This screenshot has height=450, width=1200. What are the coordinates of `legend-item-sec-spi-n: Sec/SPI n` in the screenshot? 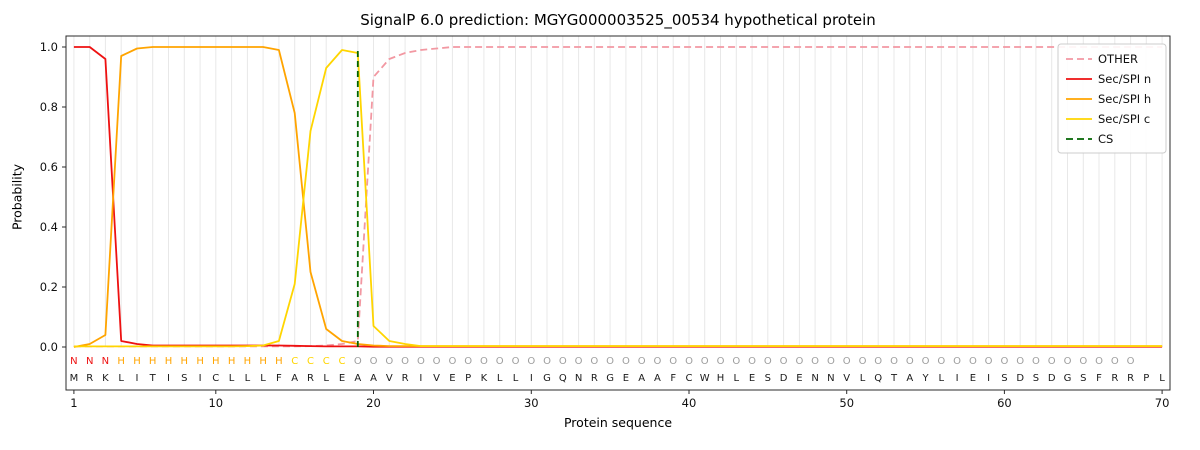 It's located at (1108, 79).